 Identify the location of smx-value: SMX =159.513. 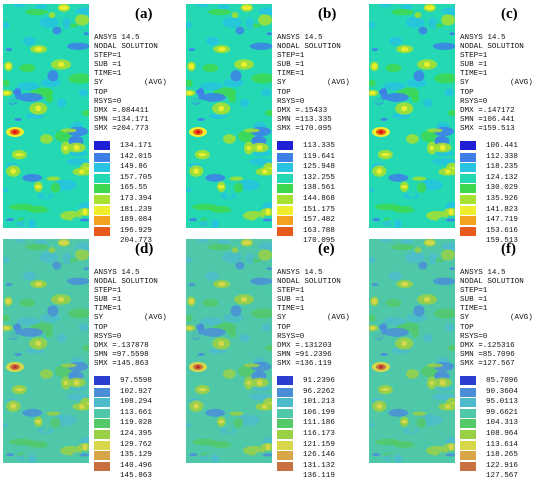
(487, 128).